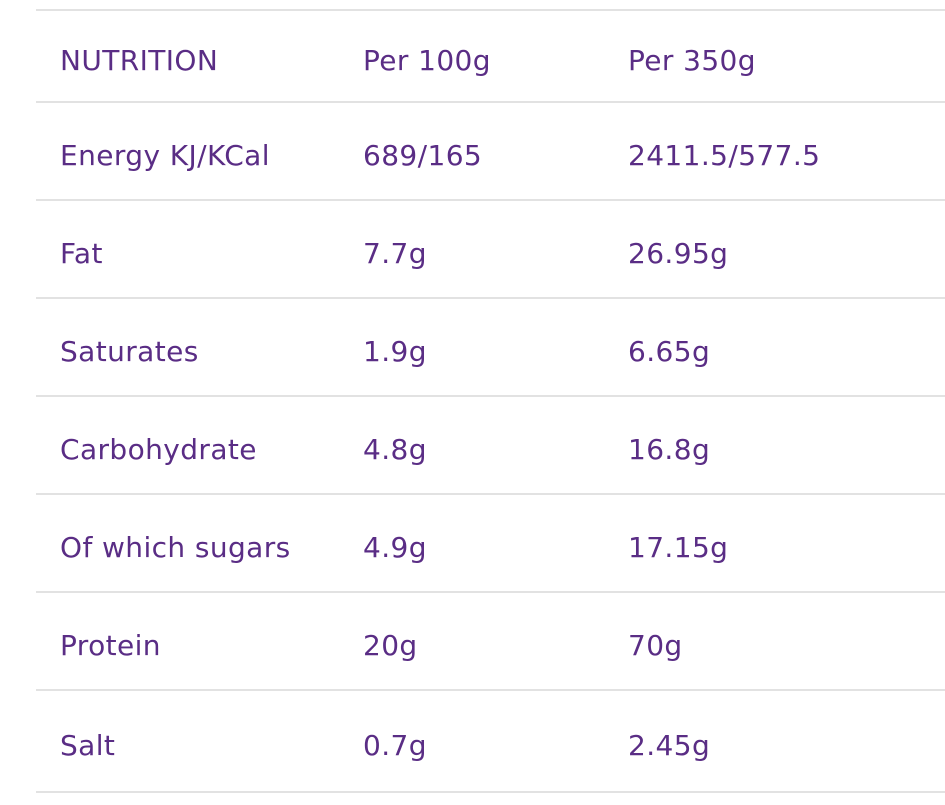  Describe the element at coordinates (490, 150) in the screenshot. I see `table-row-energy: Energy KJ/KCal 689/165 2411.5/577.5` at that location.